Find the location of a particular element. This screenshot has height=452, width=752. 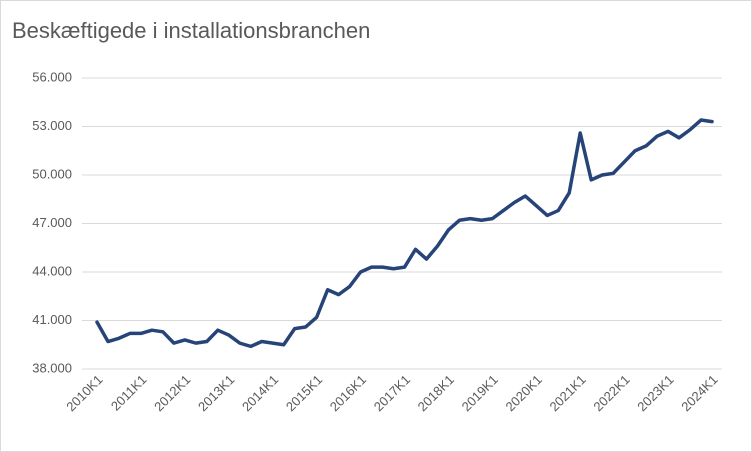

y-tick-label: 50.000 is located at coordinates (52, 173).